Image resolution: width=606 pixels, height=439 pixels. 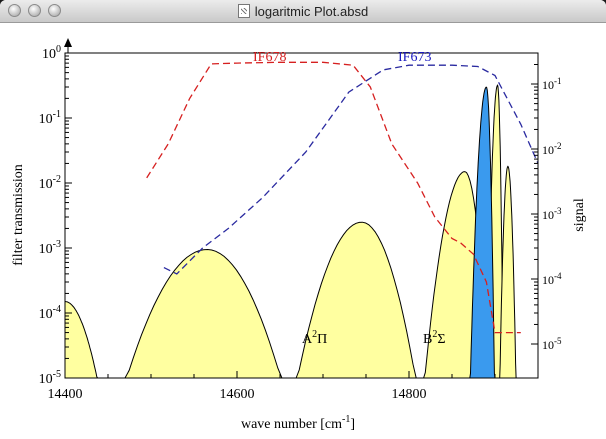 What do you see at coordinates (552, 214) in the screenshot?
I see `y-right-tick-label-2: 10⁻³` at bounding box center [552, 214].